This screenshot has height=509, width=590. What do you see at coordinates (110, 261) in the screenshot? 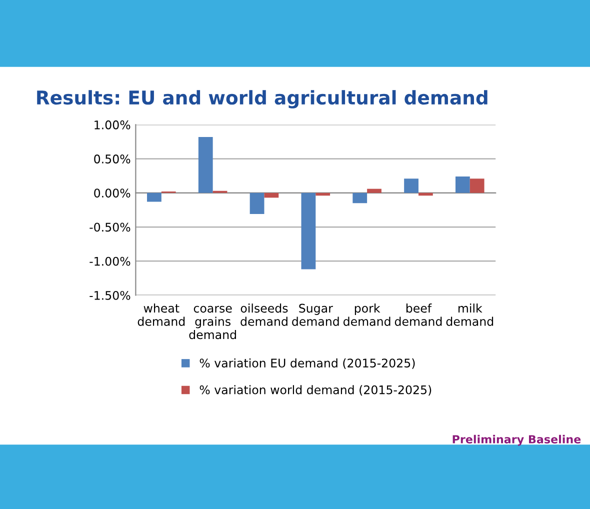
I see `y-tick-label: -1.00%` at bounding box center [110, 261].